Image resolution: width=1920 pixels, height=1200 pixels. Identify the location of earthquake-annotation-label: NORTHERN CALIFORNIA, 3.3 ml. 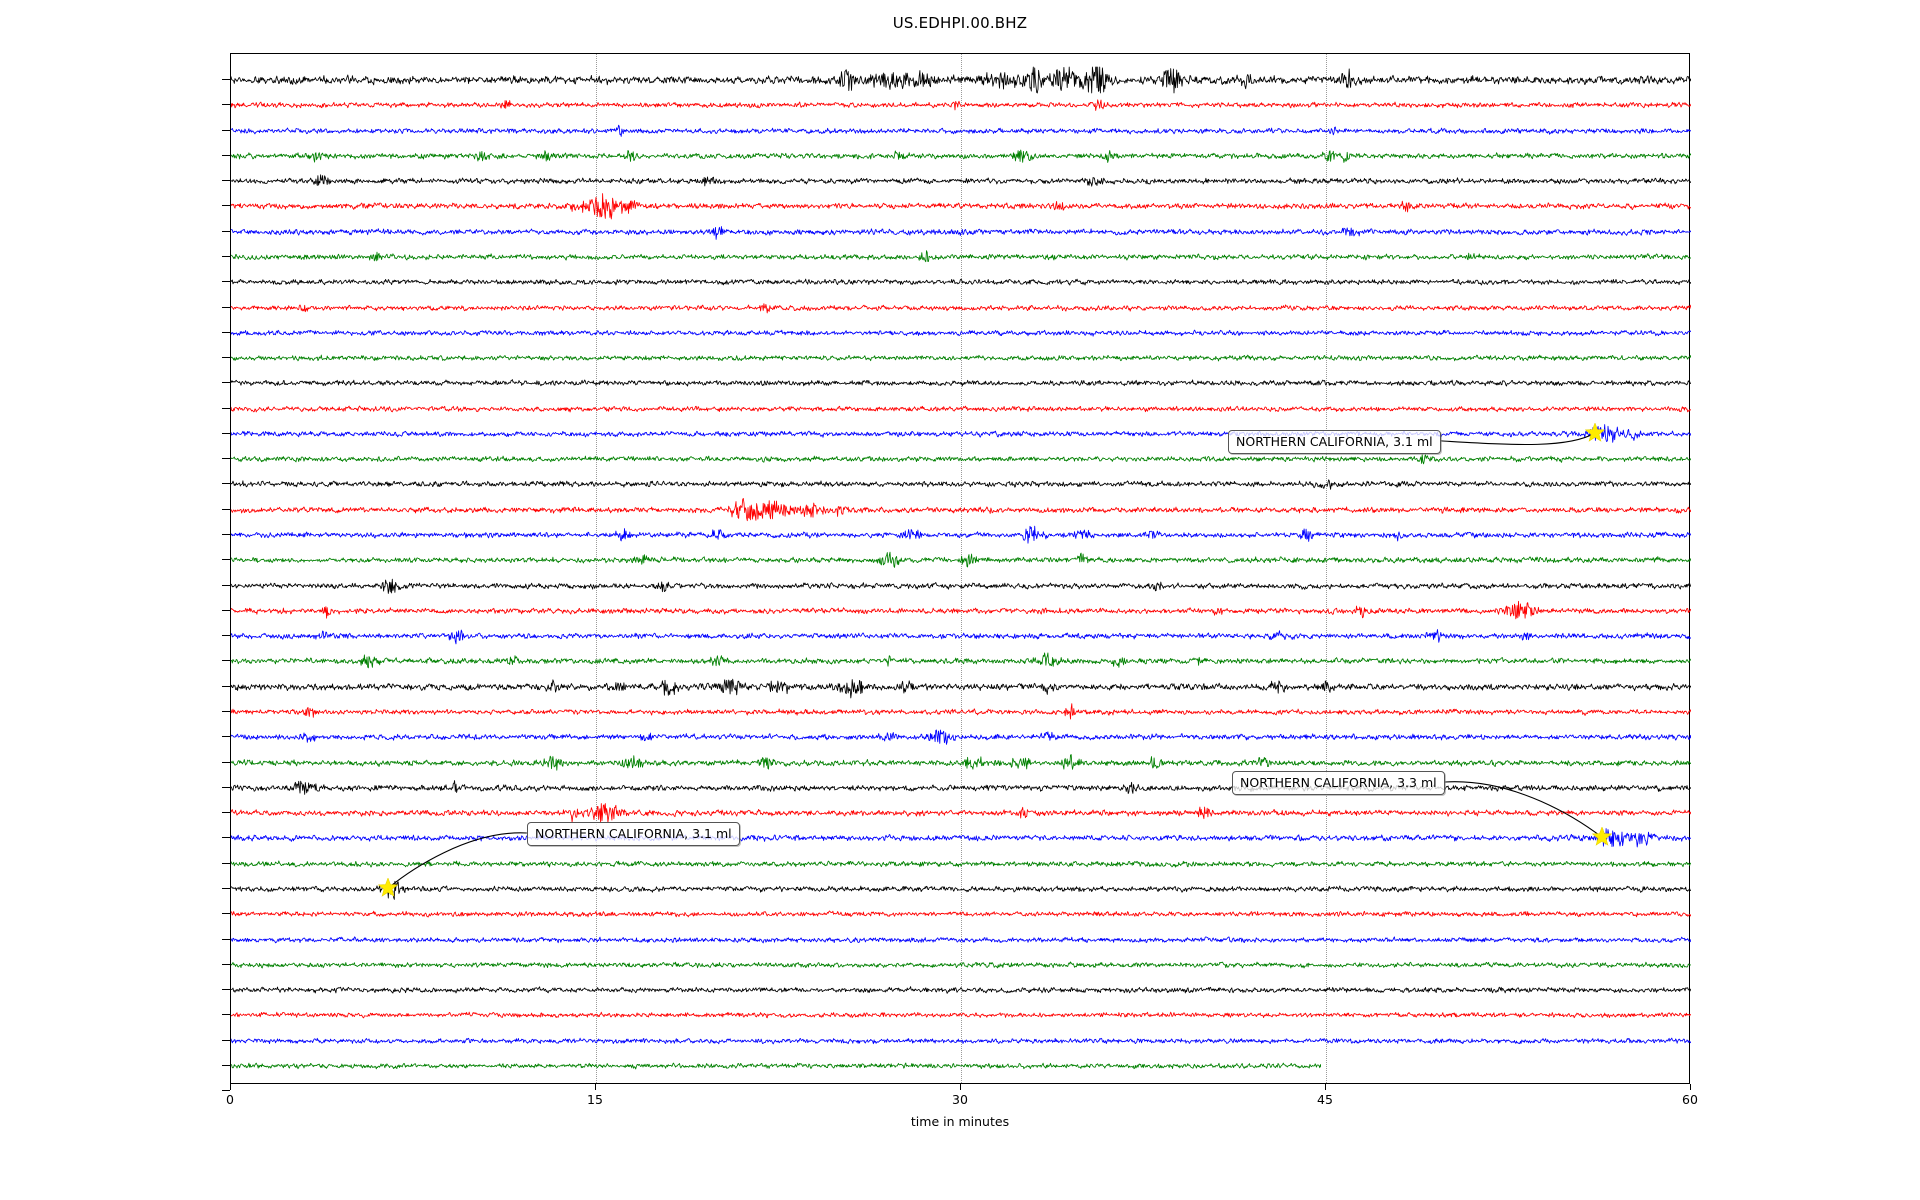
(1338, 783).